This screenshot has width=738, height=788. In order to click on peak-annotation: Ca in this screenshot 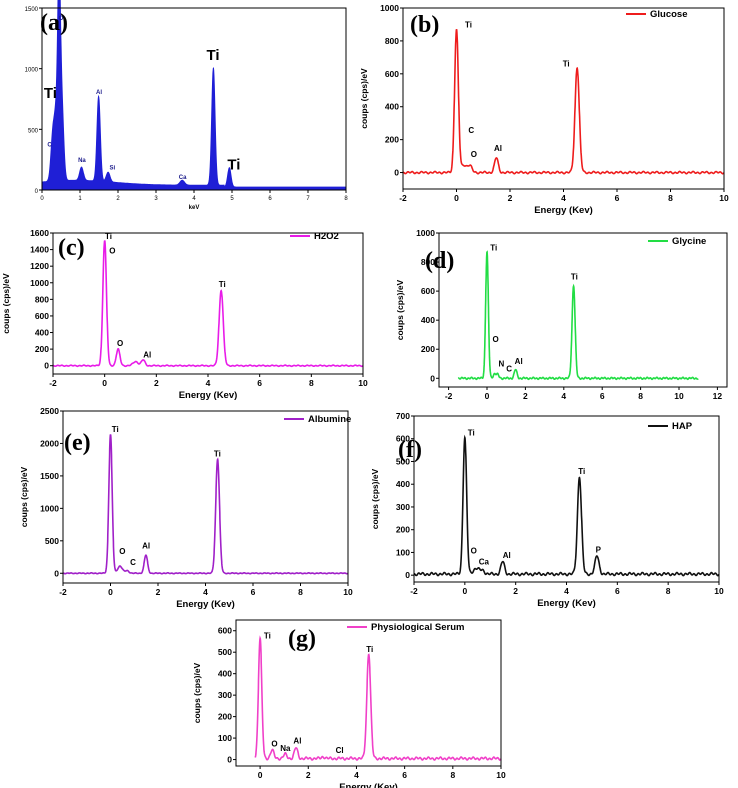, I will do `click(183, 178)`.